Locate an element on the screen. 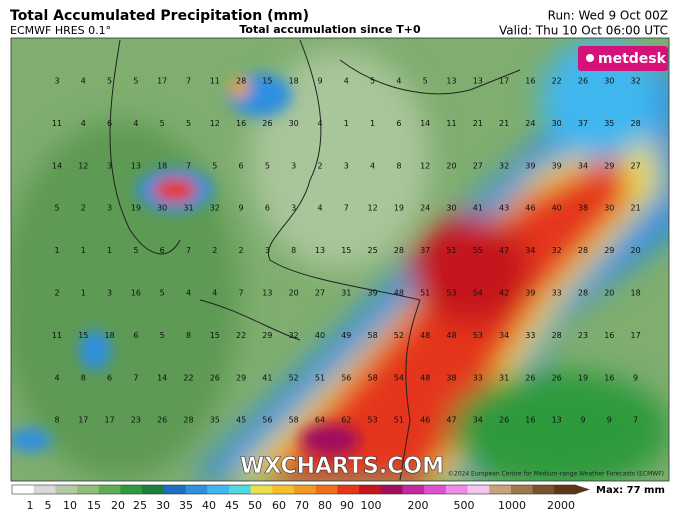 This screenshot has width=680, height=522. grid-value: 21 is located at coordinates (504, 123).